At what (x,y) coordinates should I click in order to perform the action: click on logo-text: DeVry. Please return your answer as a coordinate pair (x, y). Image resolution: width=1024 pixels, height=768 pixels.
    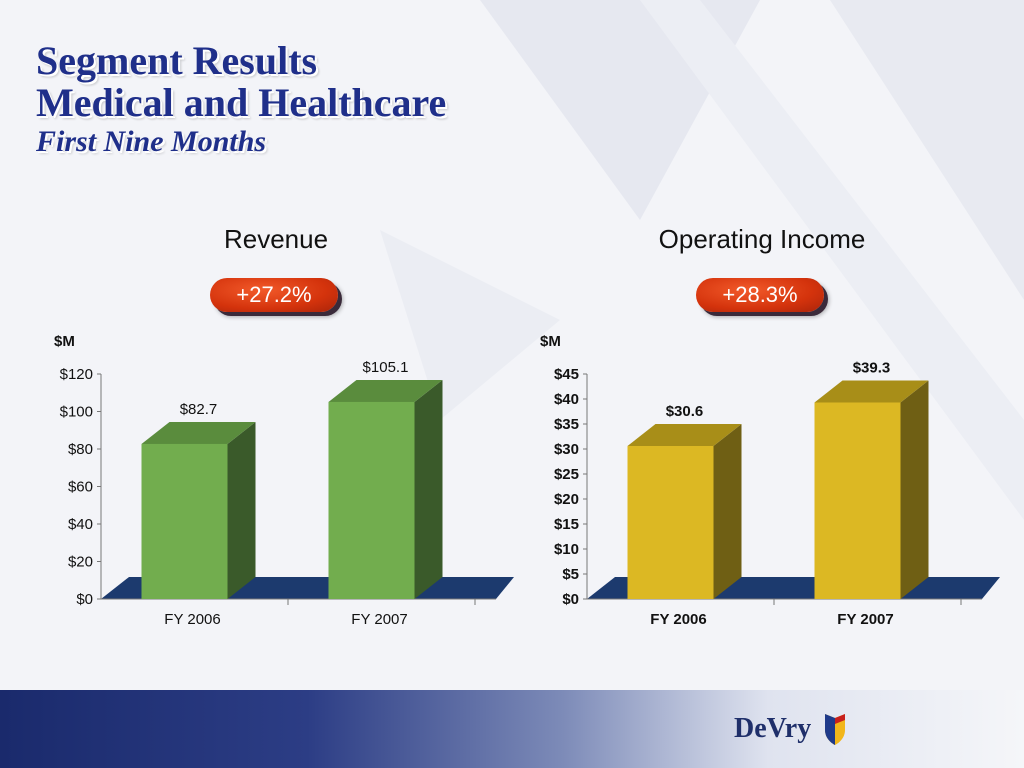
    Looking at the image, I should click on (773, 728).